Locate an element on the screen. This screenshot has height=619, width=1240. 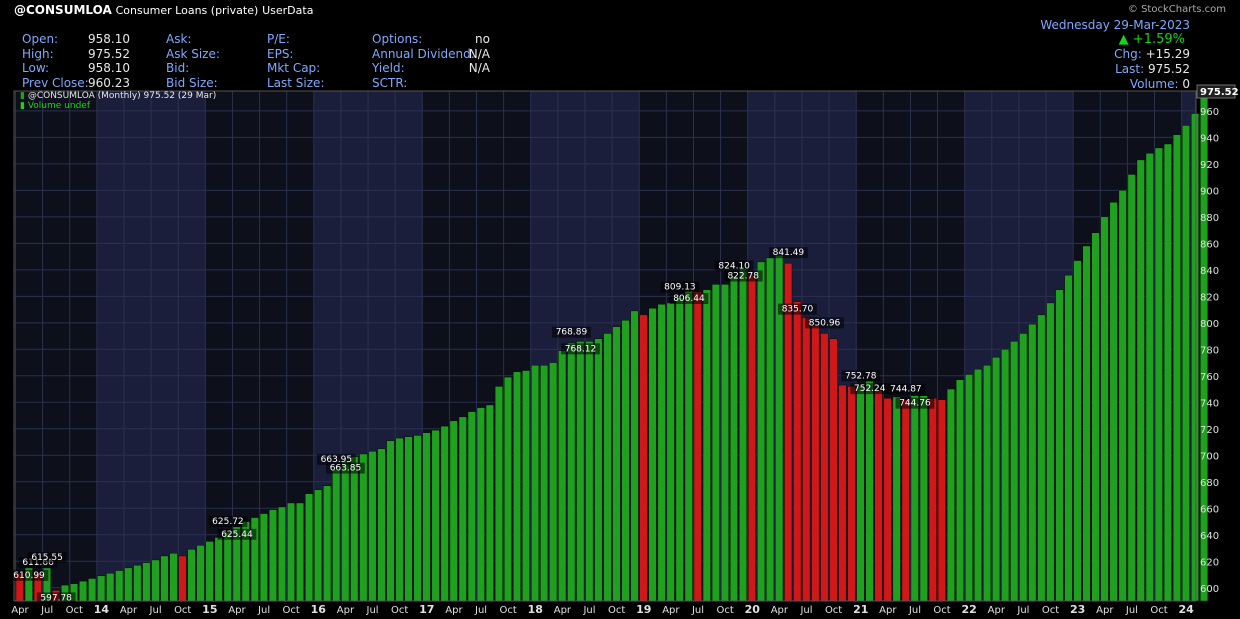
y-tick-label: 760 is located at coordinates (1209, 377).